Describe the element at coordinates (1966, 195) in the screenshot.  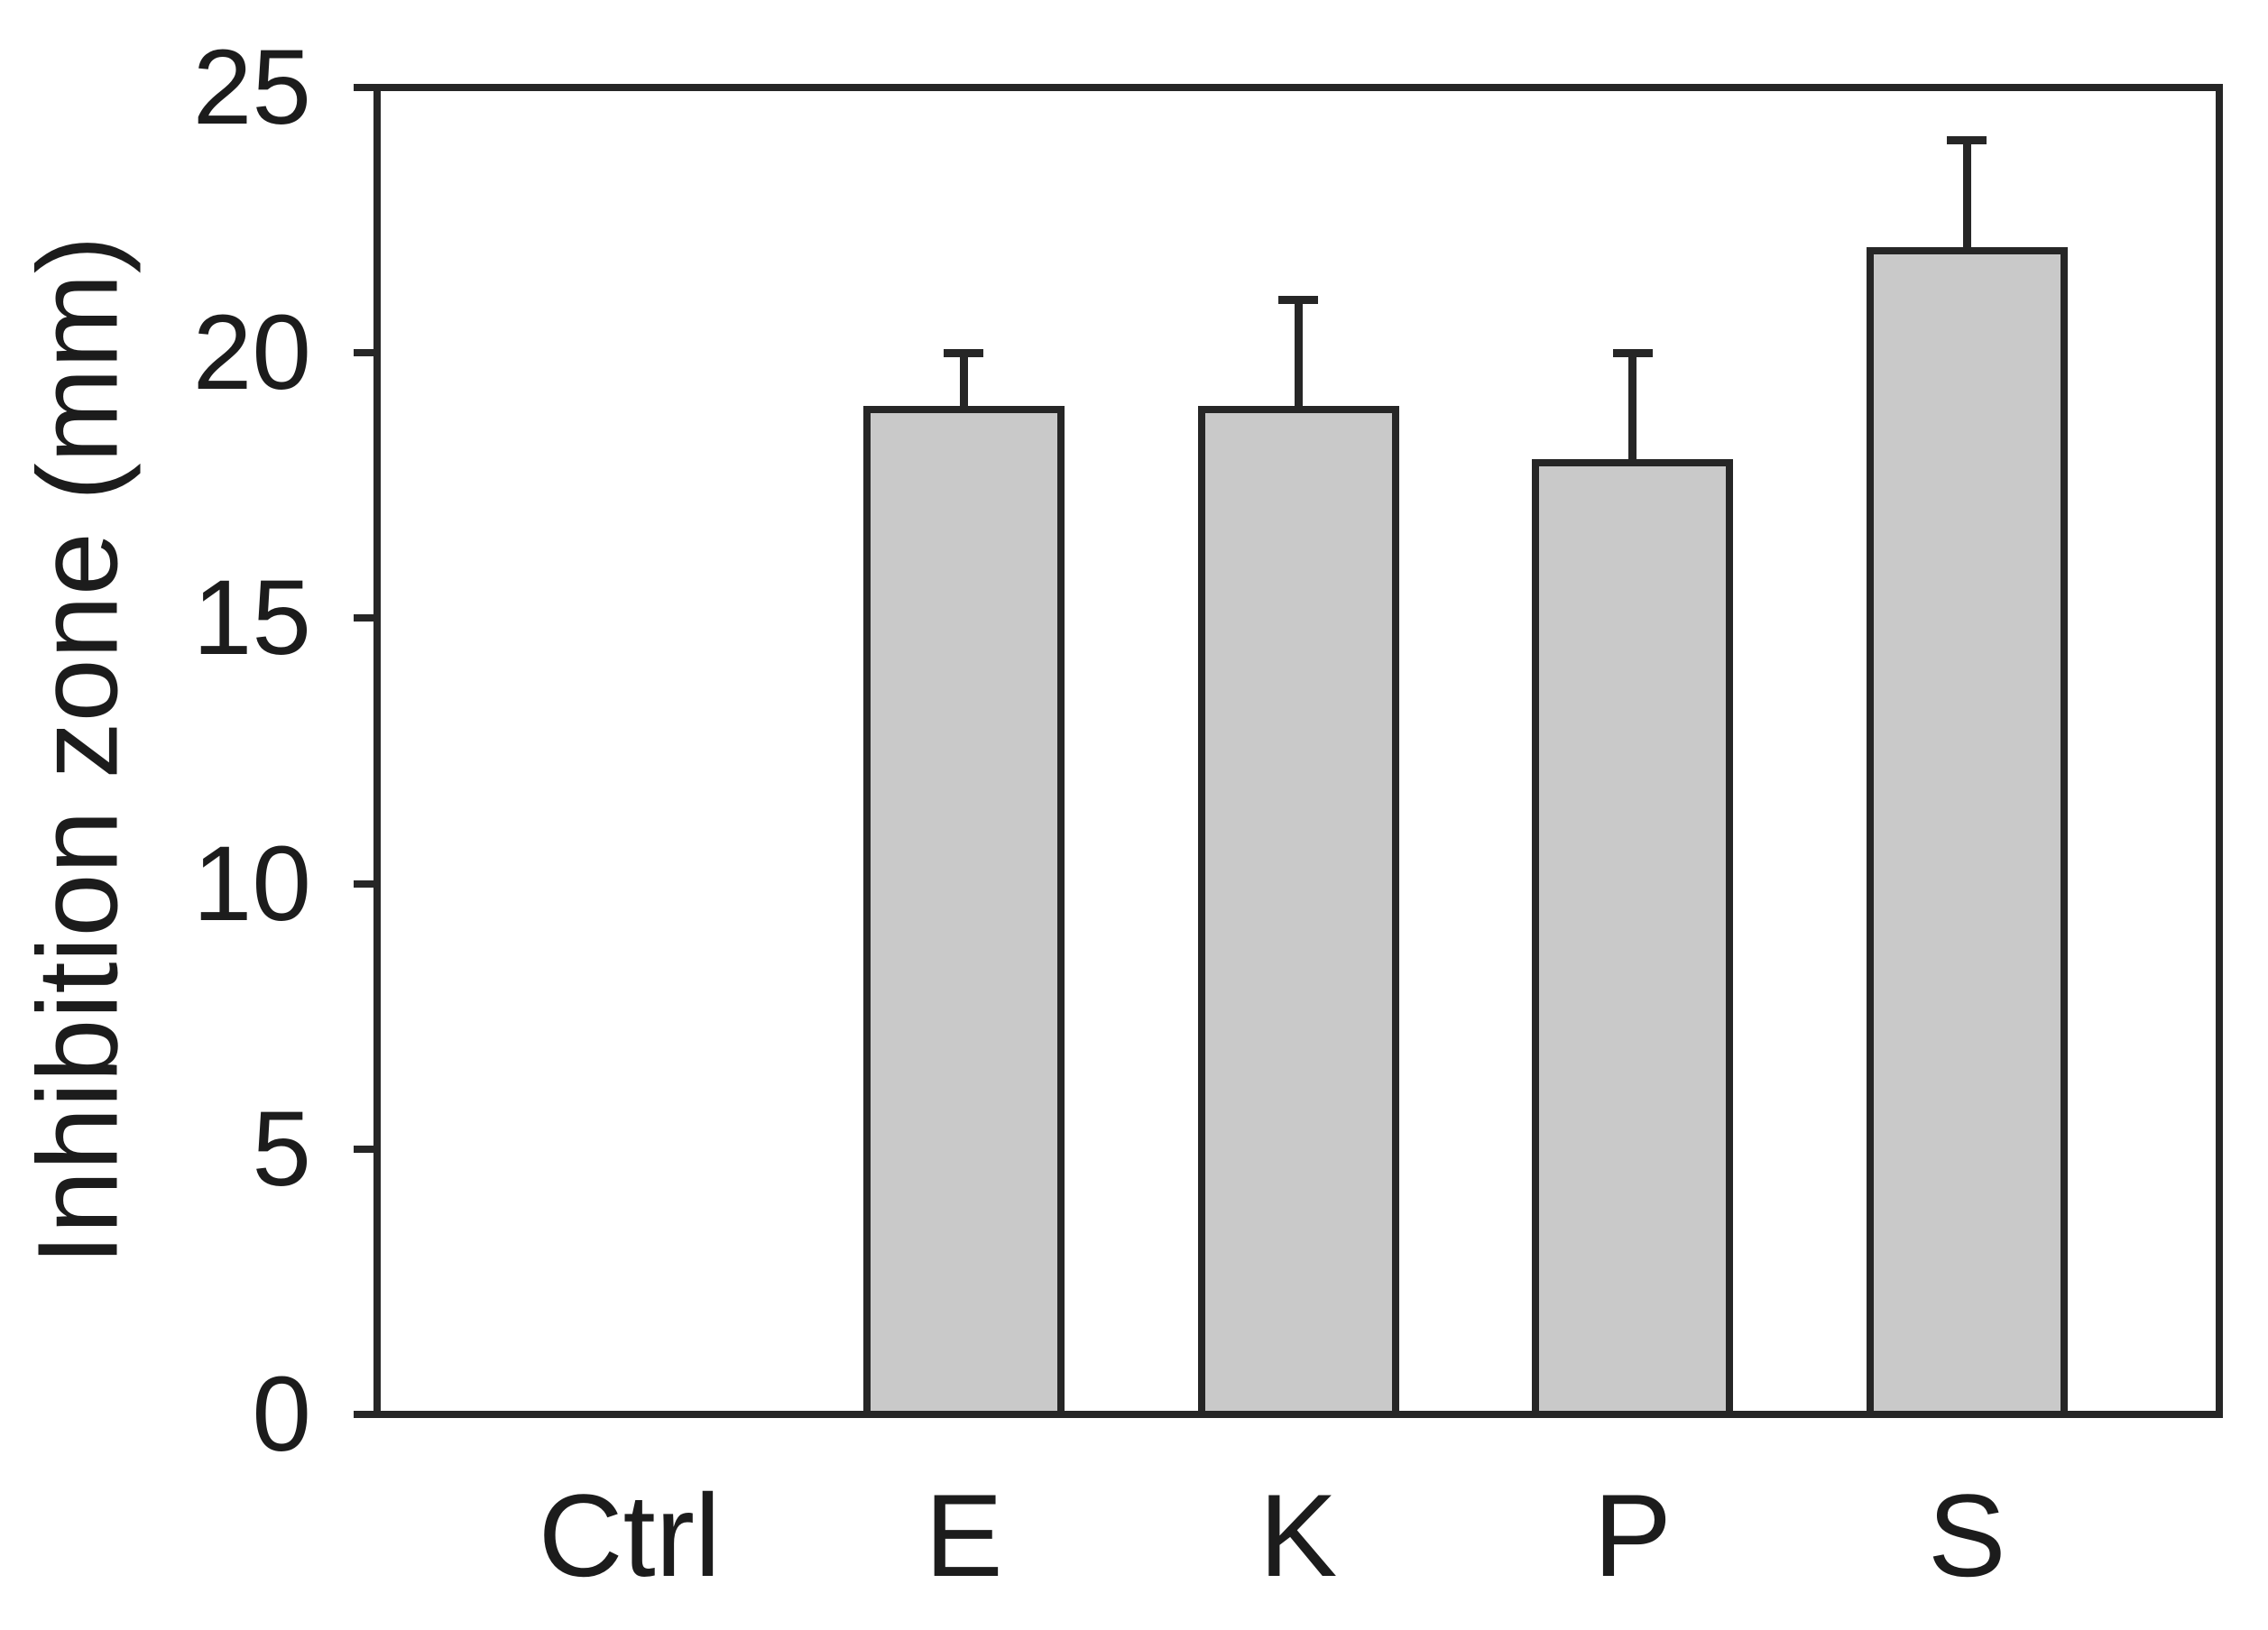
I see `error-bar-line-S` at that location.